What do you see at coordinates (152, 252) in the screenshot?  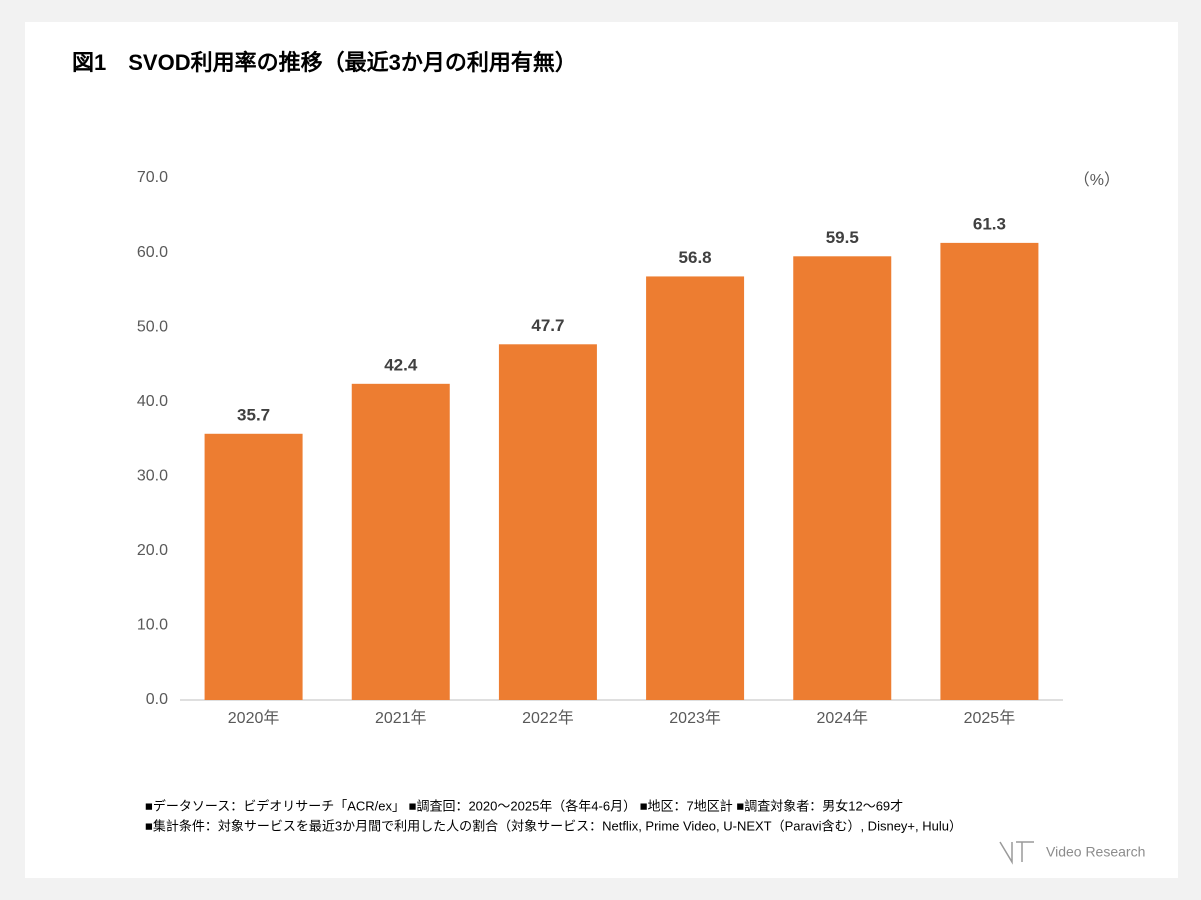 I see `y-tick-label: 60.0` at bounding box center [152, 252].